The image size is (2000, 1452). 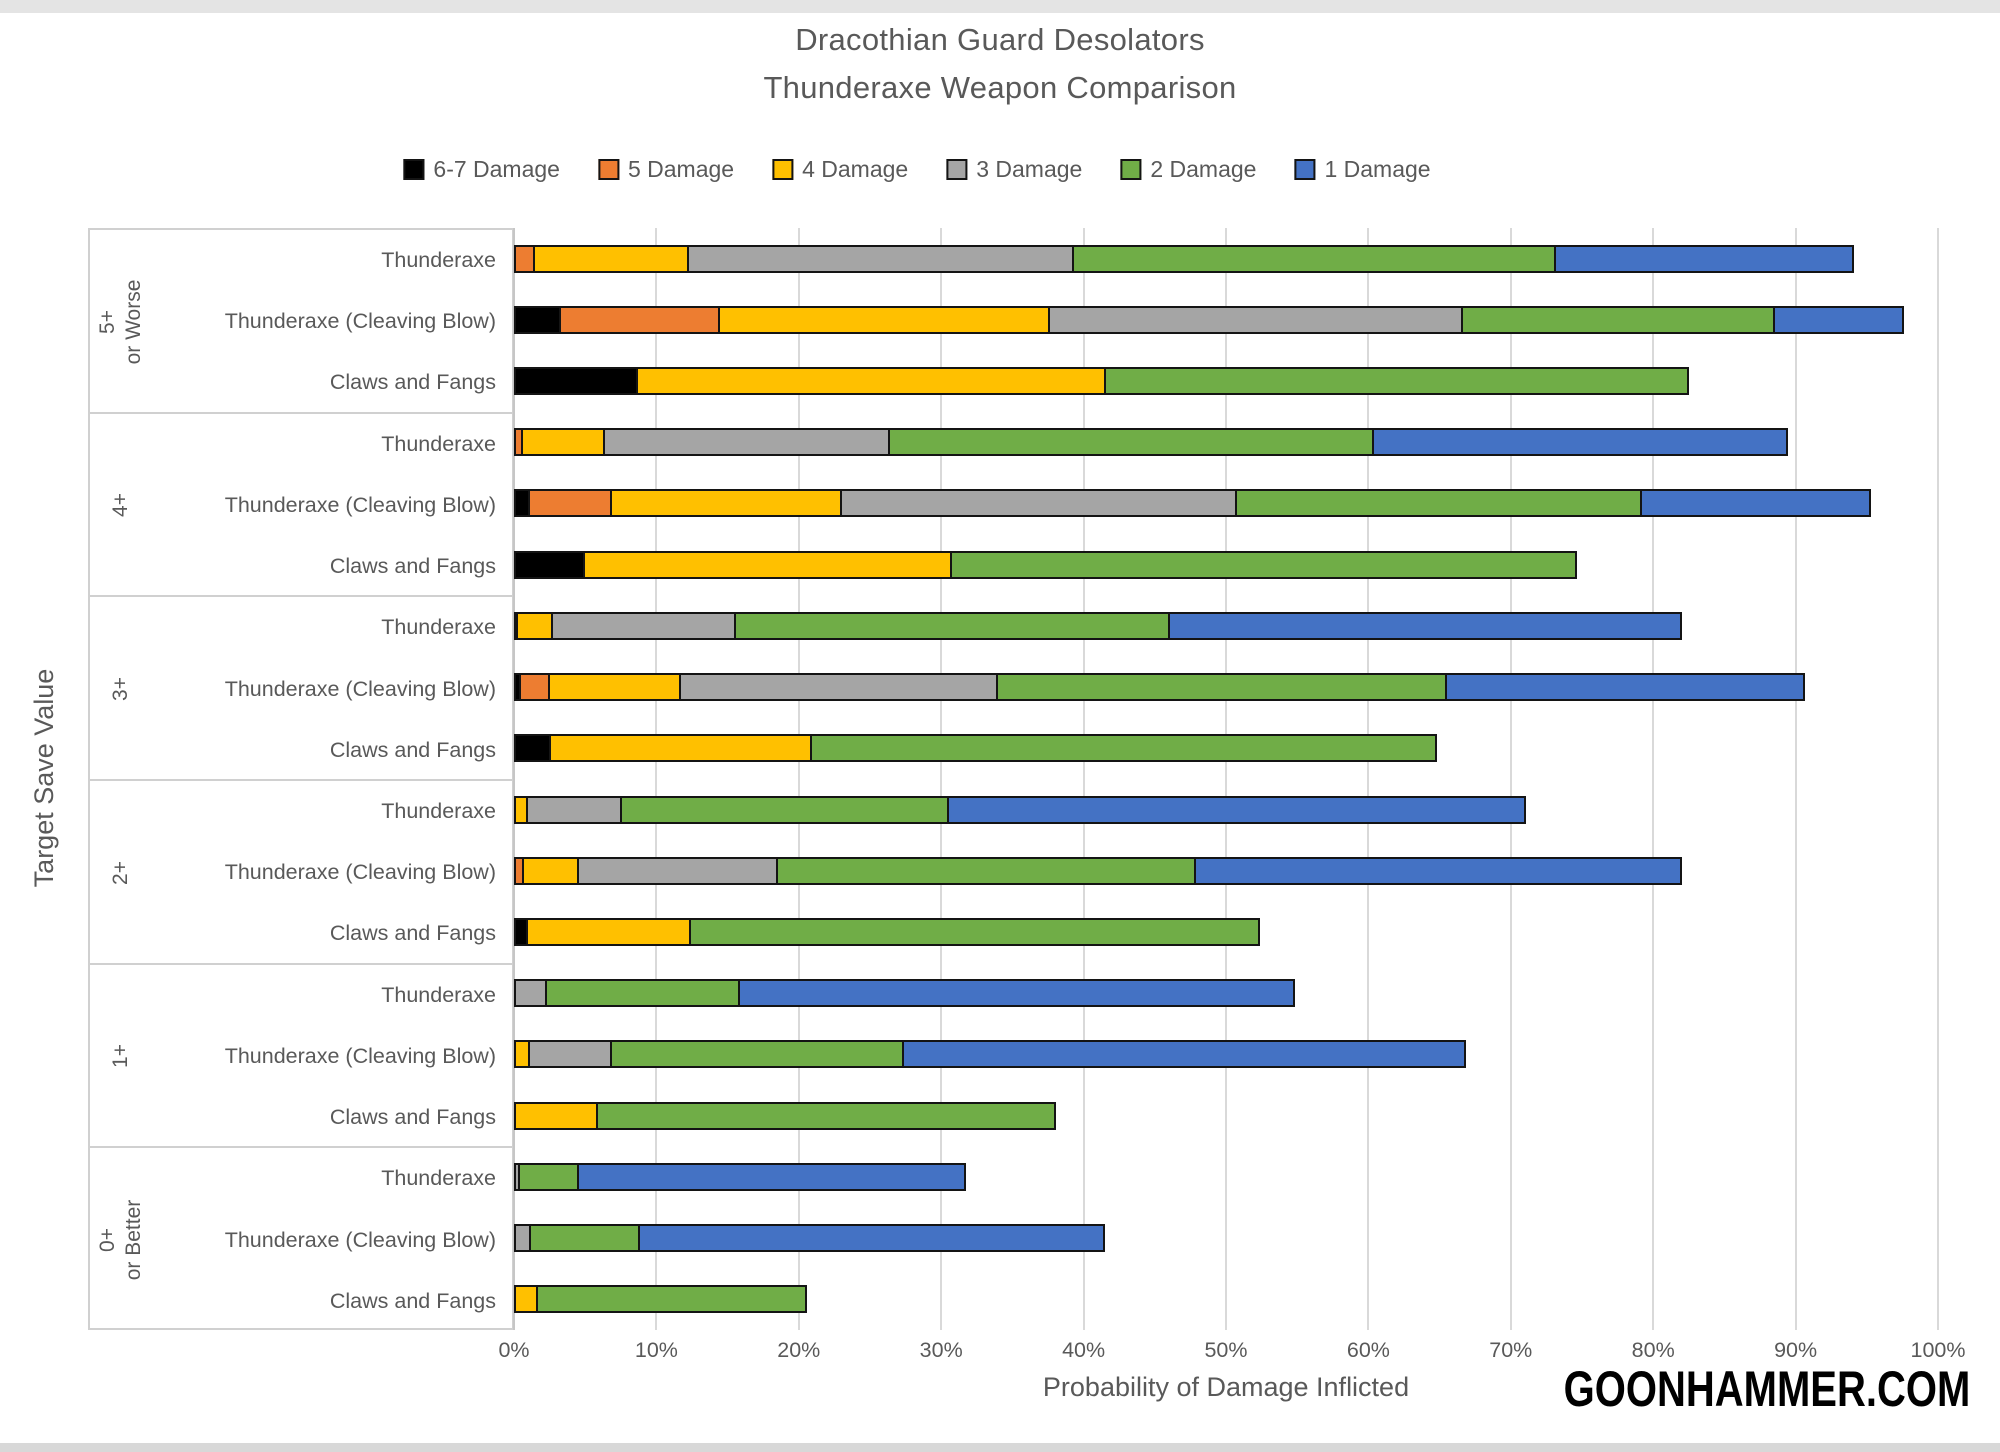 I want to click on bar-5-or-worse-thunderaxe, so click(x=1184, y=258).